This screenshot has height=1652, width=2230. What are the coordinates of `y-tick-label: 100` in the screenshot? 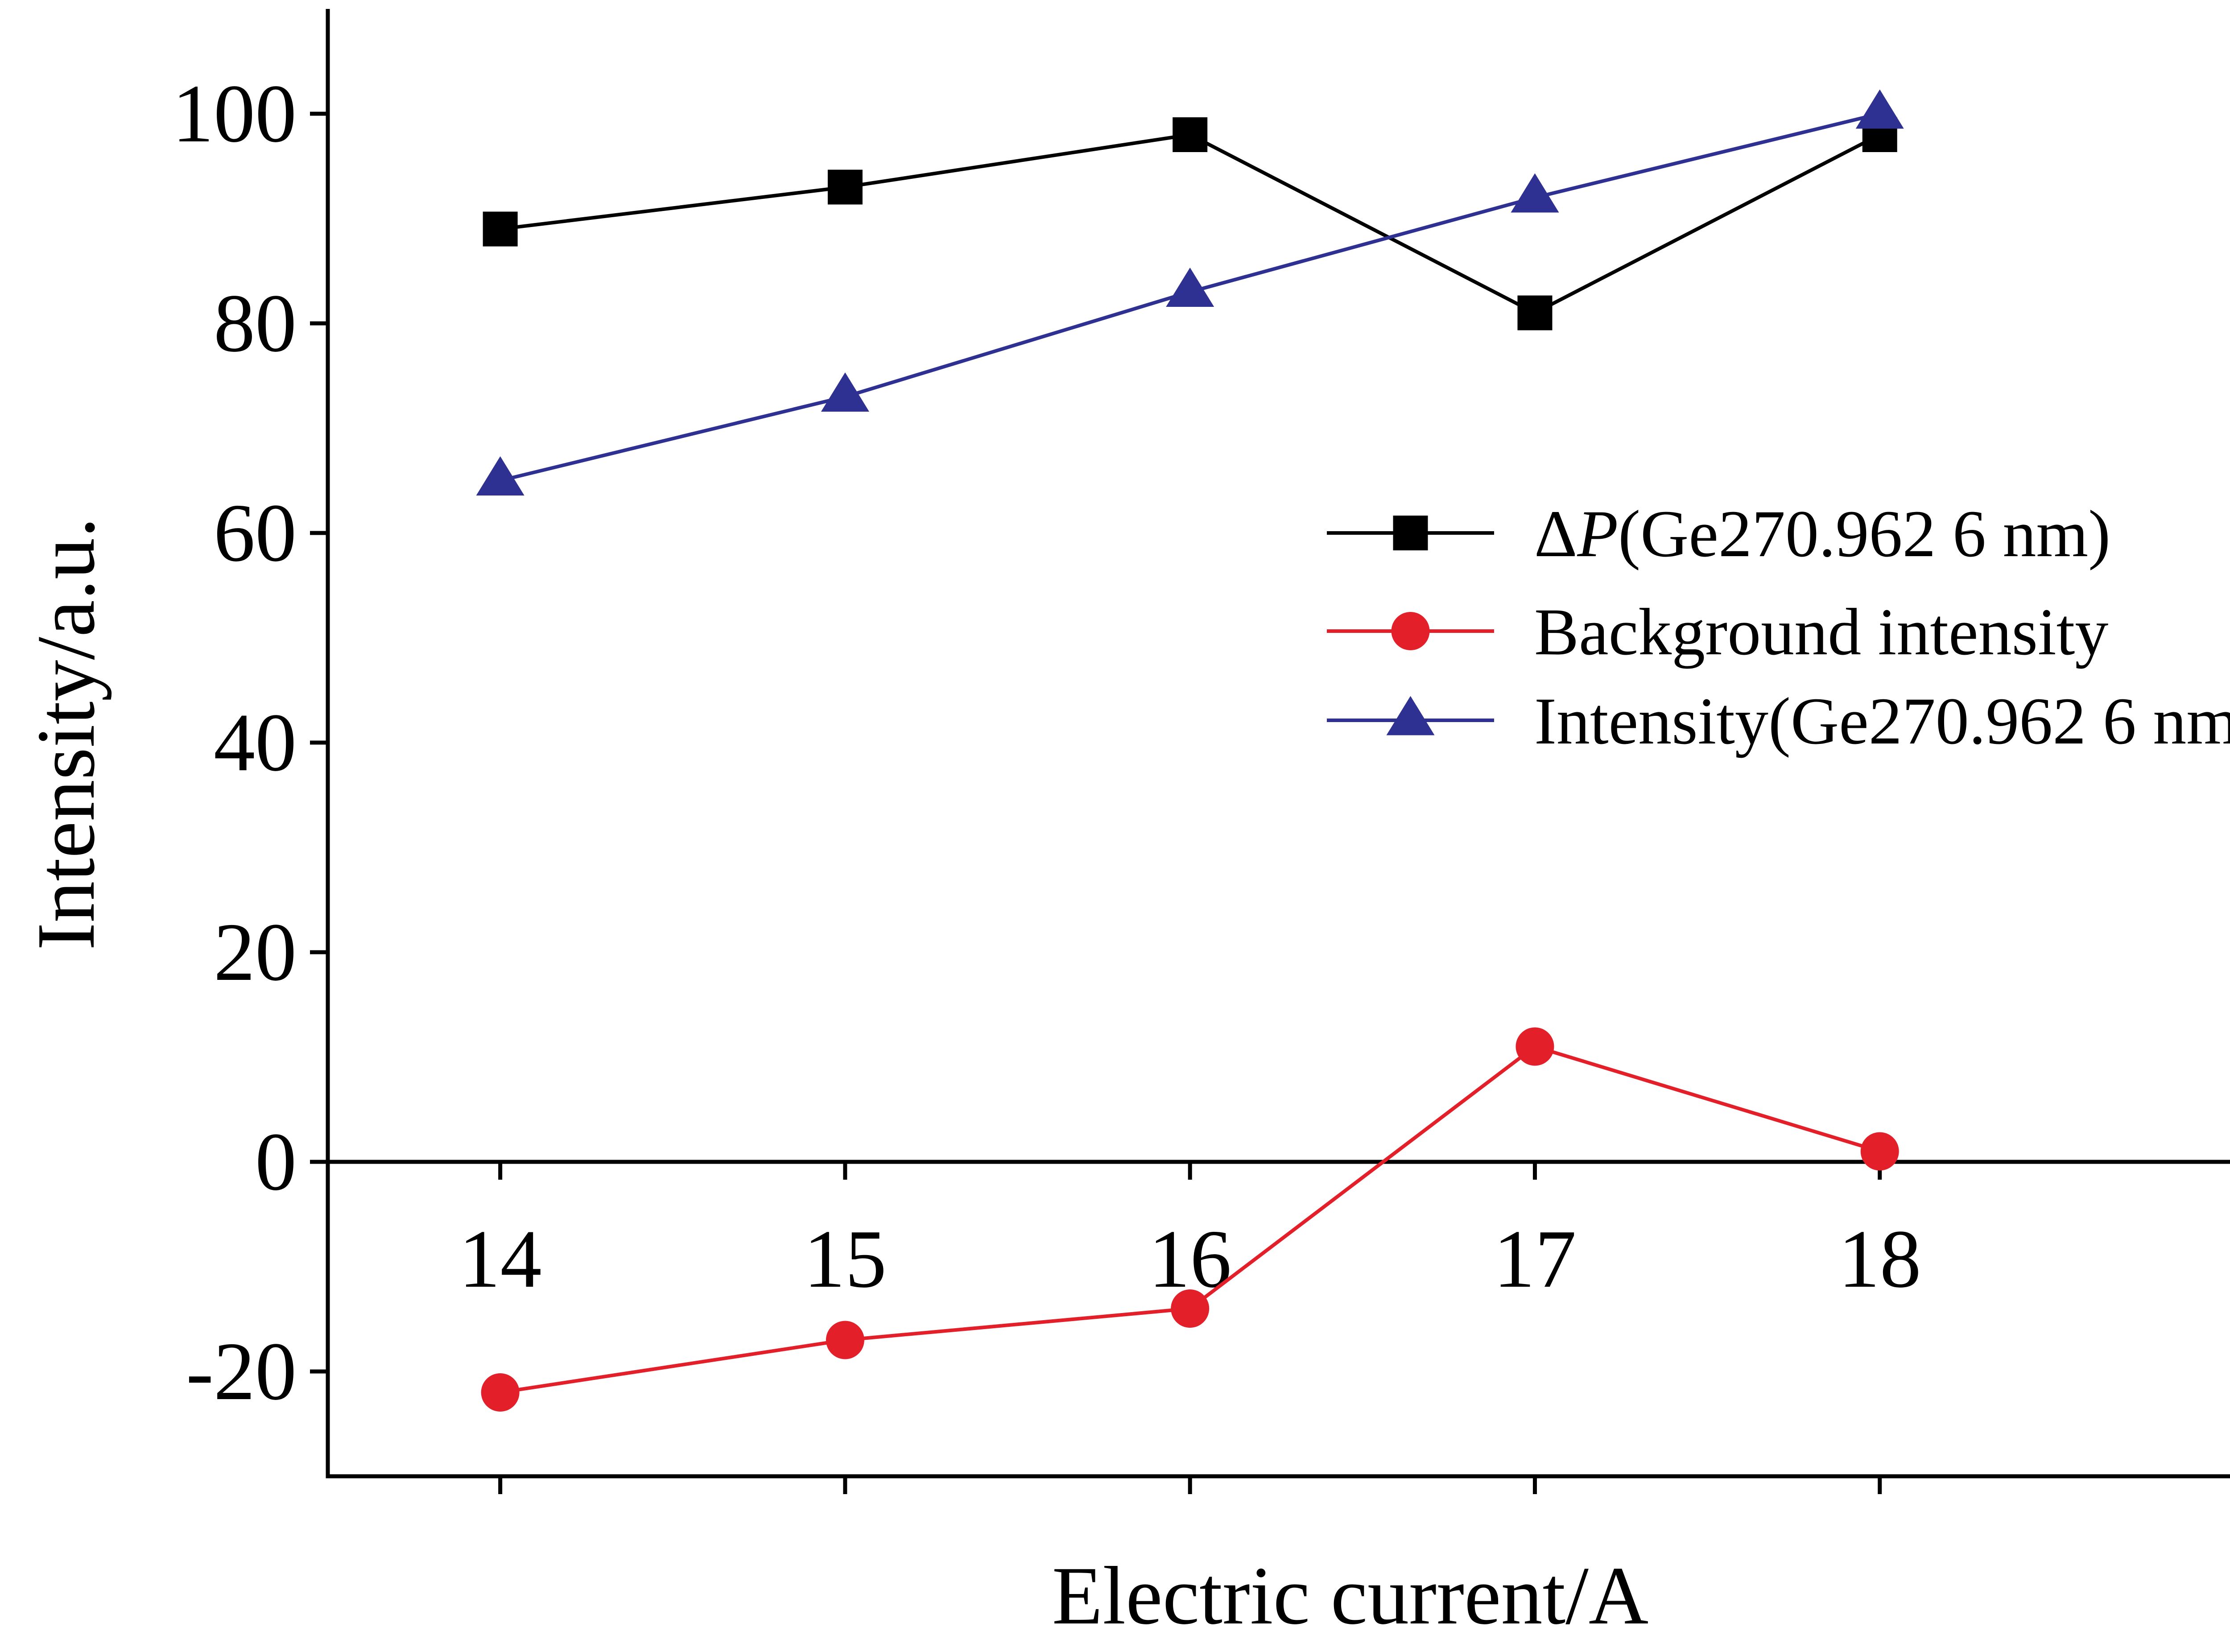 It's located at (234, 114).